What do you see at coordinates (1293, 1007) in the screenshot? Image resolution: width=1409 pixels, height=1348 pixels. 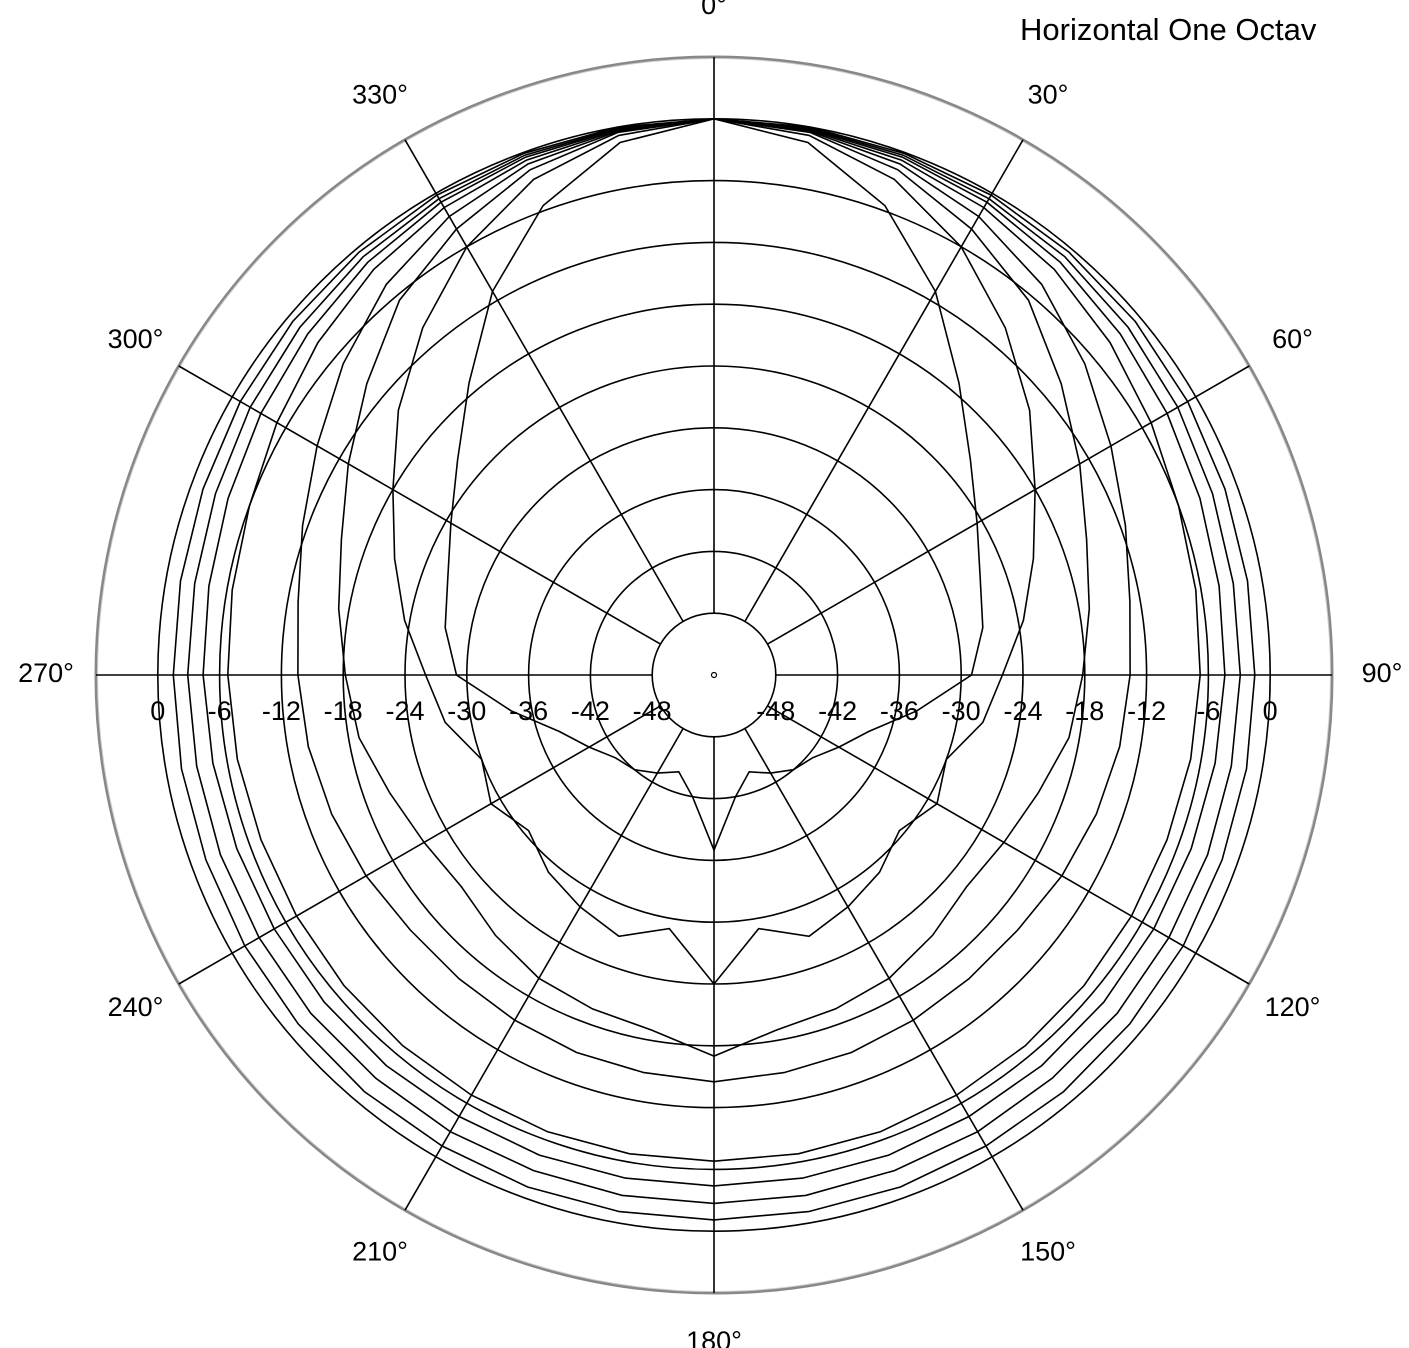 I see `theta-tick-label: 120°` at bounding box center [1293, 1007].